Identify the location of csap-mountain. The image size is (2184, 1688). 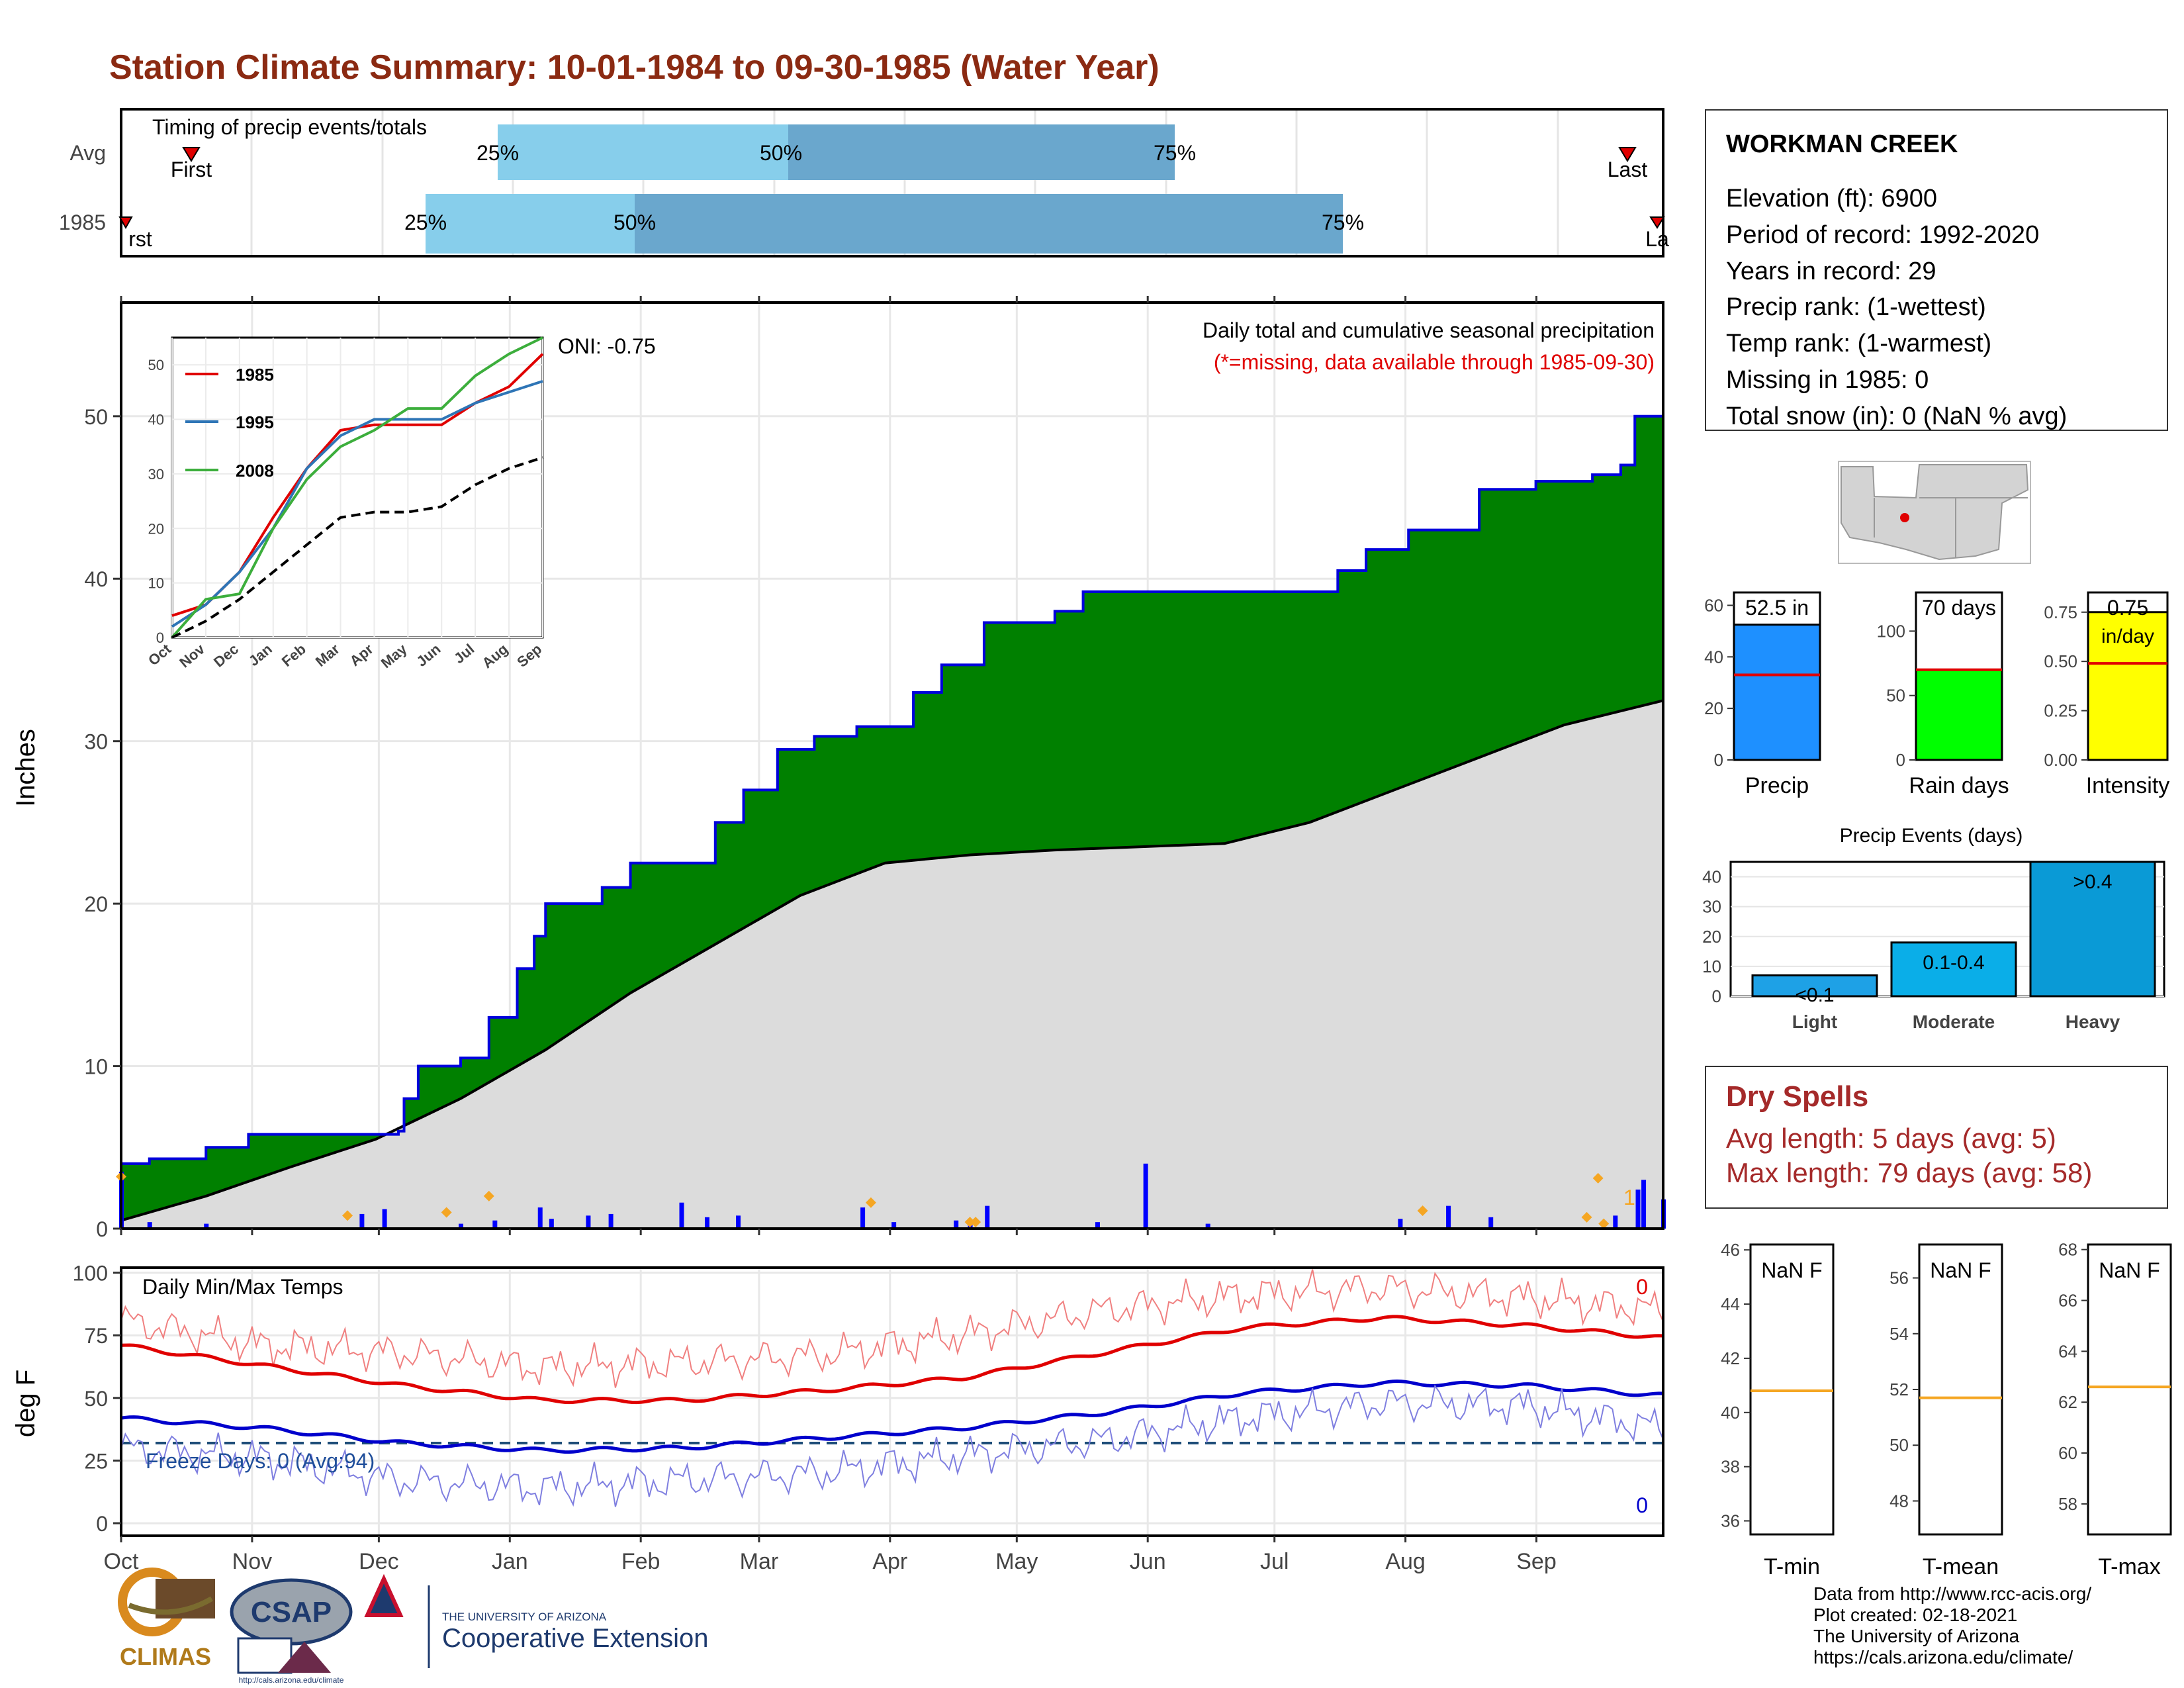
(304, 1657).